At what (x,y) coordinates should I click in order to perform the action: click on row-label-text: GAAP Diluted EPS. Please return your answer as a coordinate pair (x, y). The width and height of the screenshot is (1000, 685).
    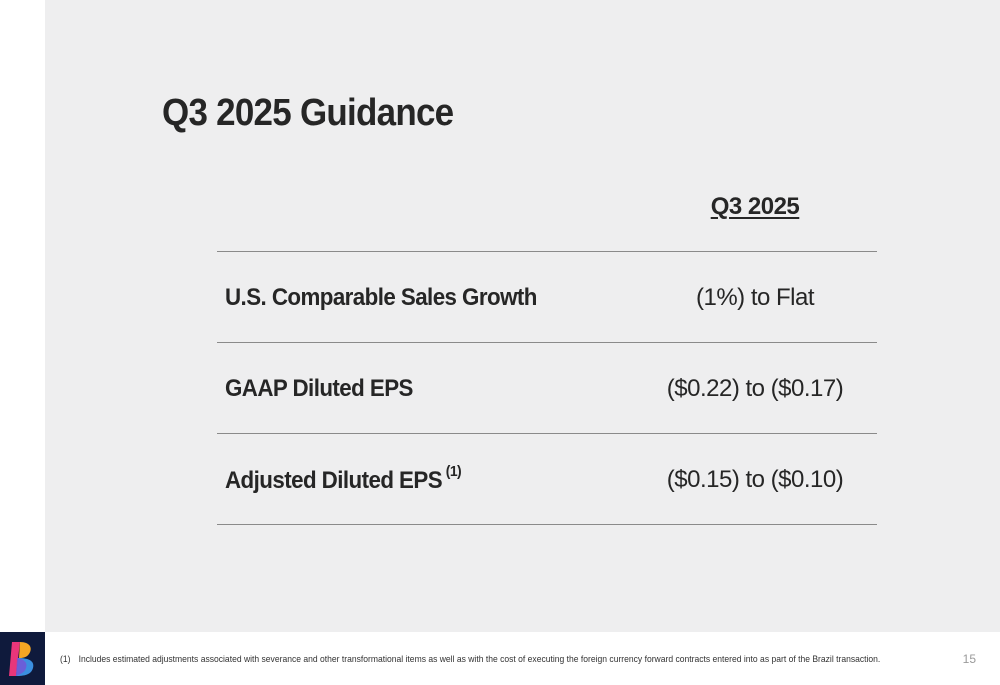
    Looking at the image, I should click on (319, 388).